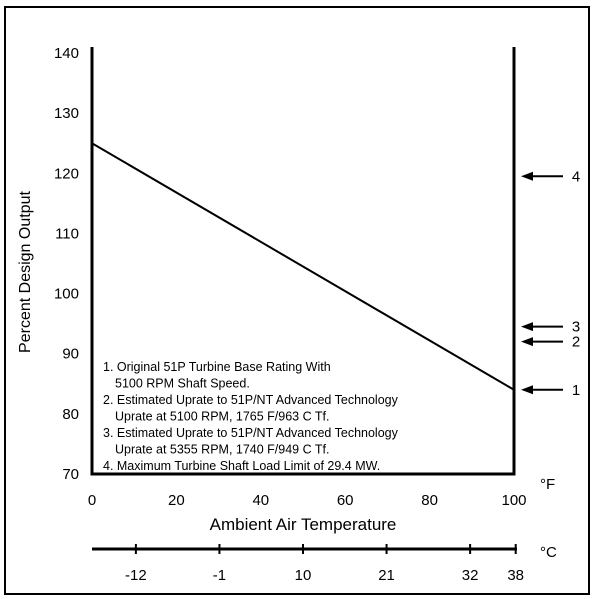  I want to click on fahrenheit-unit-label: °F, so click(547, 484).